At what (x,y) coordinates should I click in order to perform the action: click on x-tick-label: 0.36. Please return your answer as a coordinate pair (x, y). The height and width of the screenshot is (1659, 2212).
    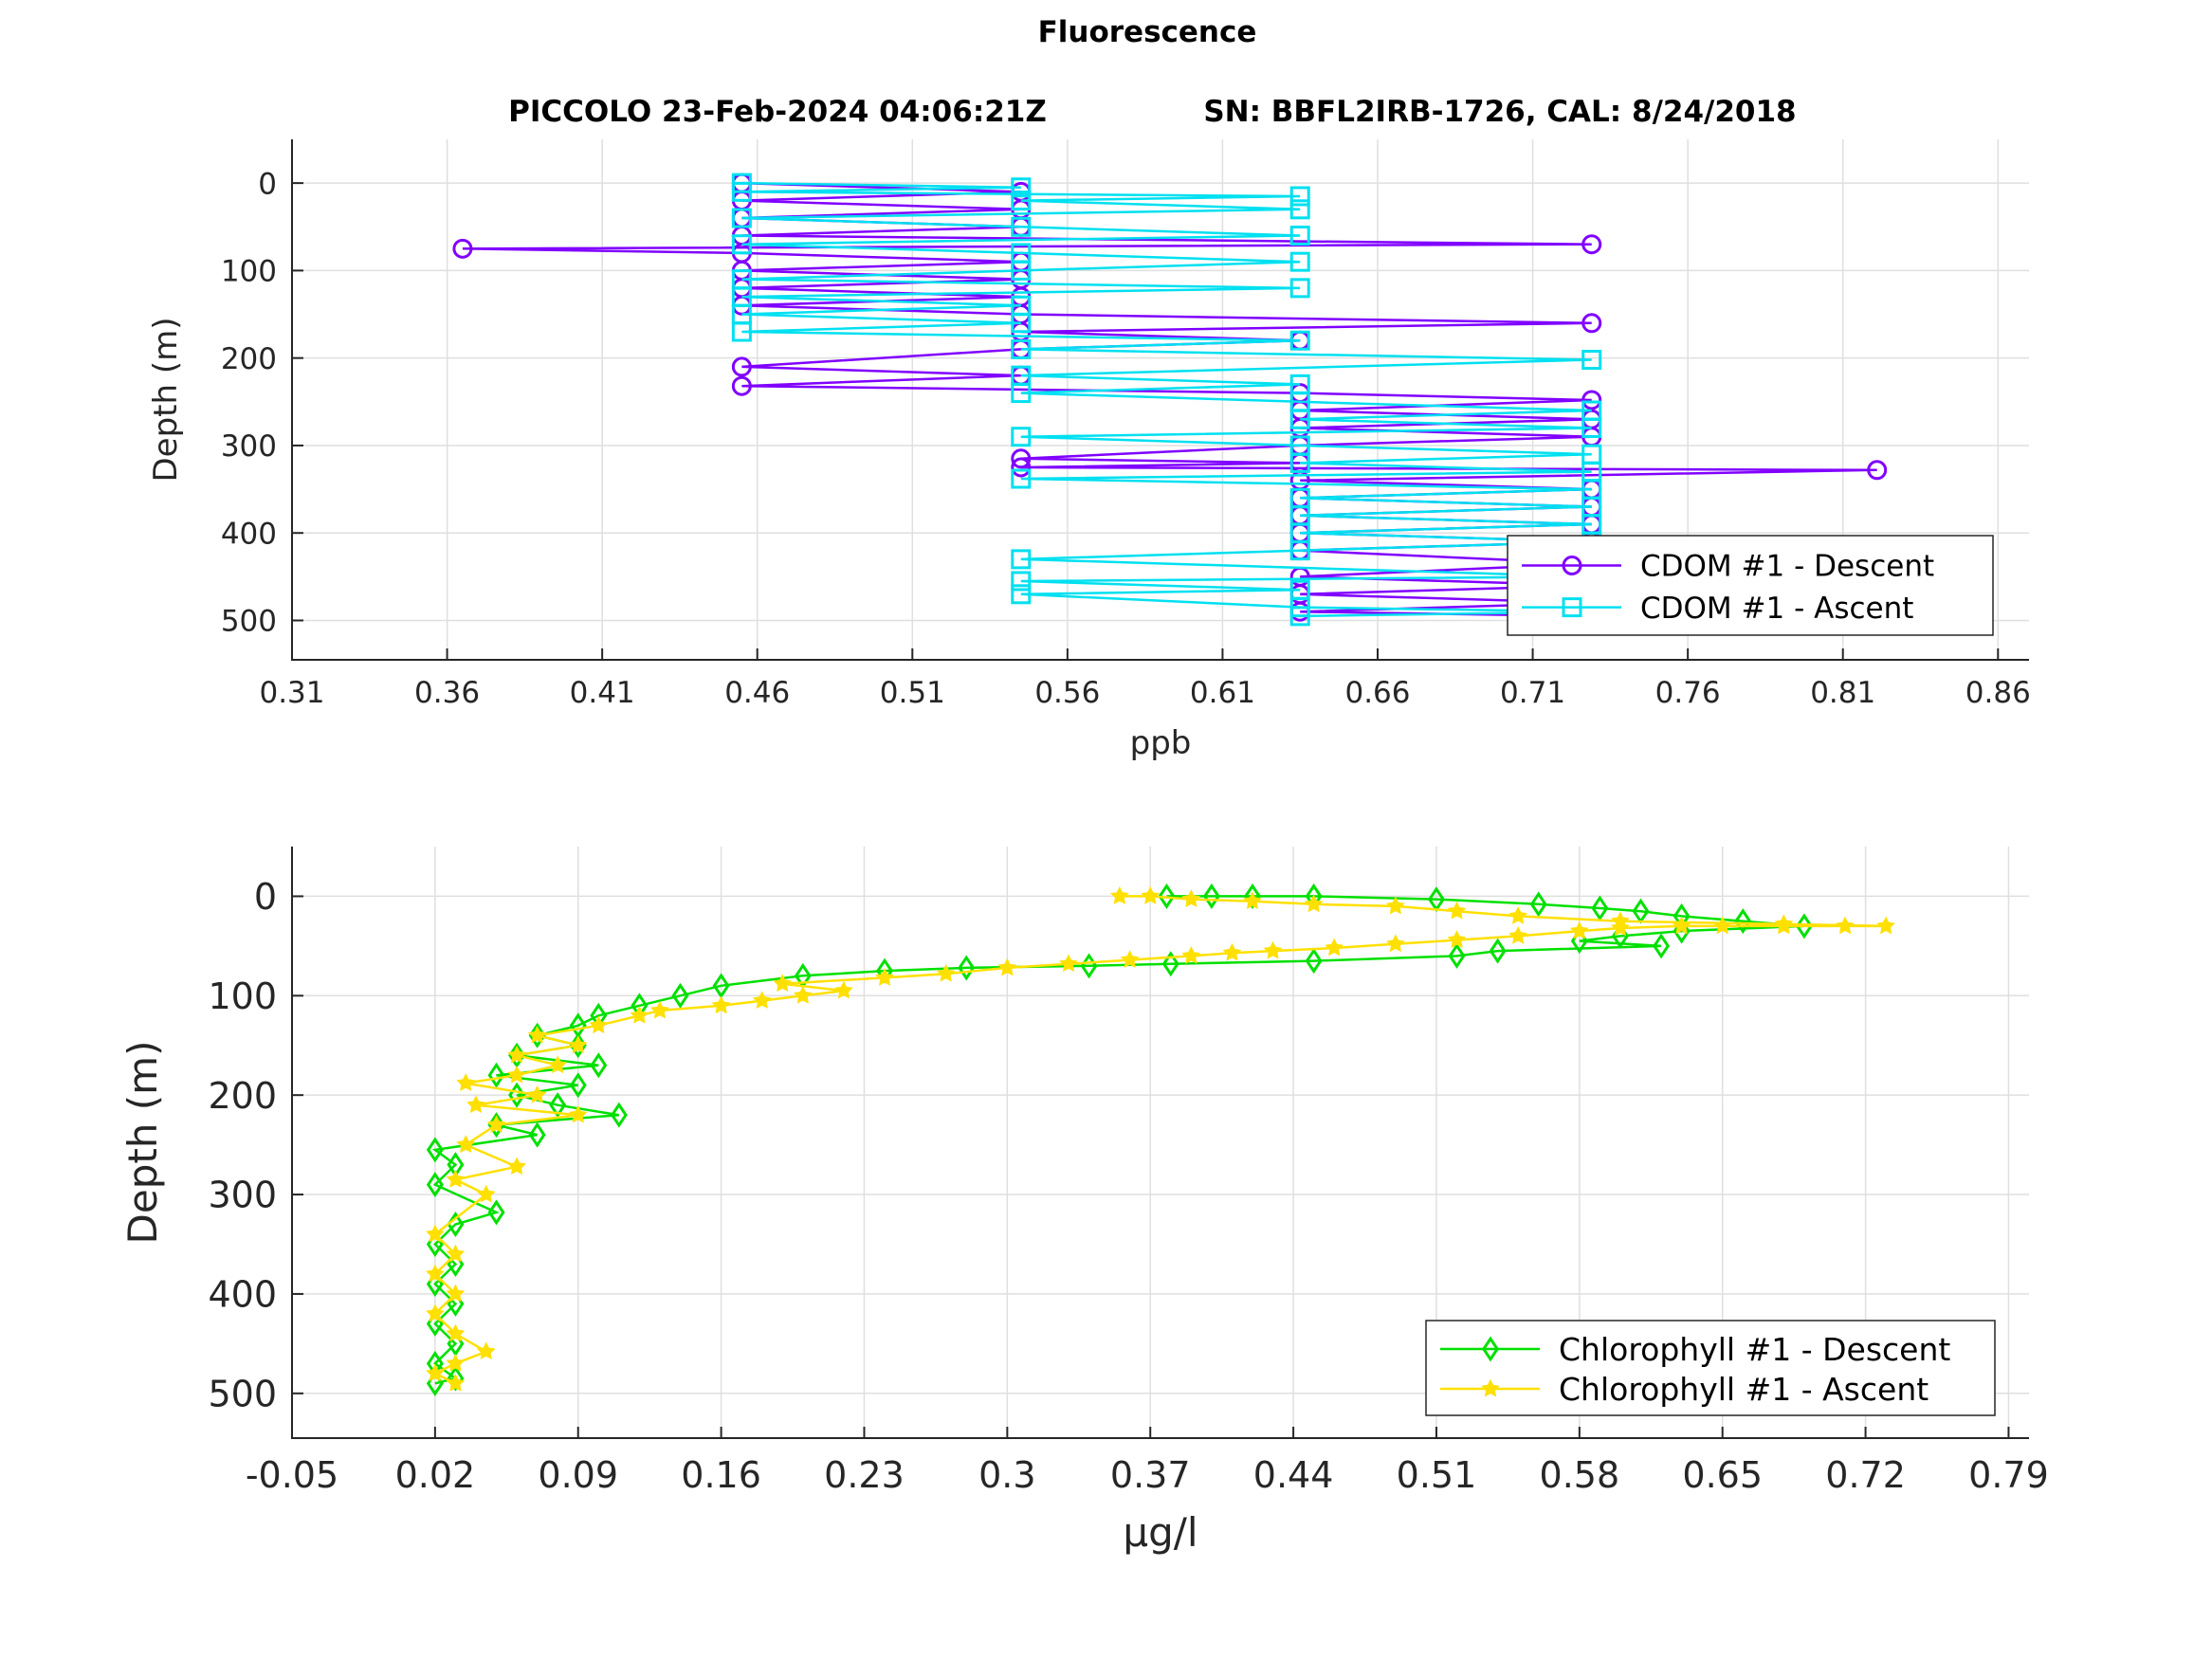
    Looking at the image, I should click on (447, 693).